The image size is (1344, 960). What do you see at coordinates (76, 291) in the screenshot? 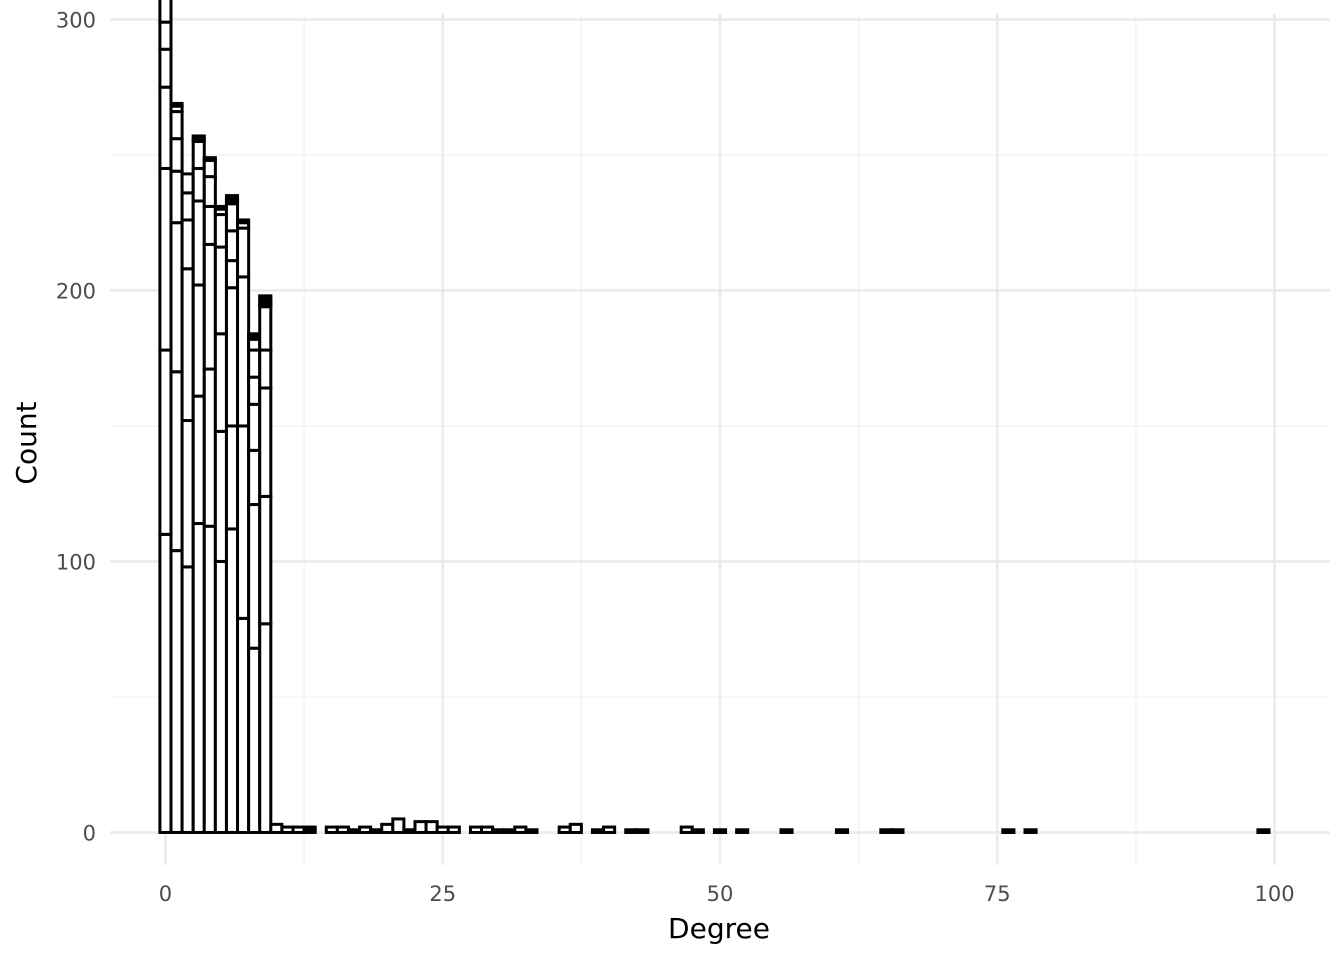
I see `y-tick-label: 200` at bounding box center [76, 291].